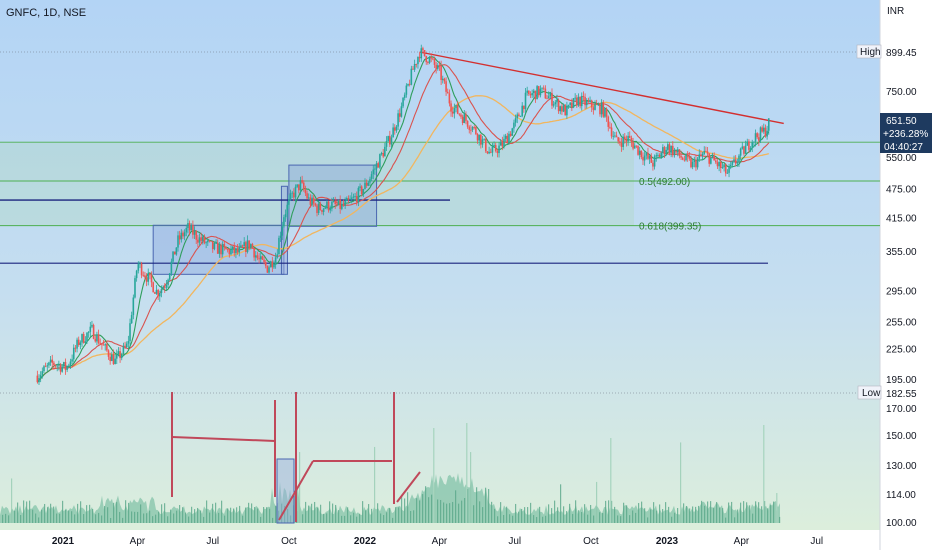 This screenshot has width=932, height=550. What do you see at coordinates (46, 13) in the screenshot?
I see `symbol-label: GNFC, 1D, NSE` at bounding box center [46, 13].